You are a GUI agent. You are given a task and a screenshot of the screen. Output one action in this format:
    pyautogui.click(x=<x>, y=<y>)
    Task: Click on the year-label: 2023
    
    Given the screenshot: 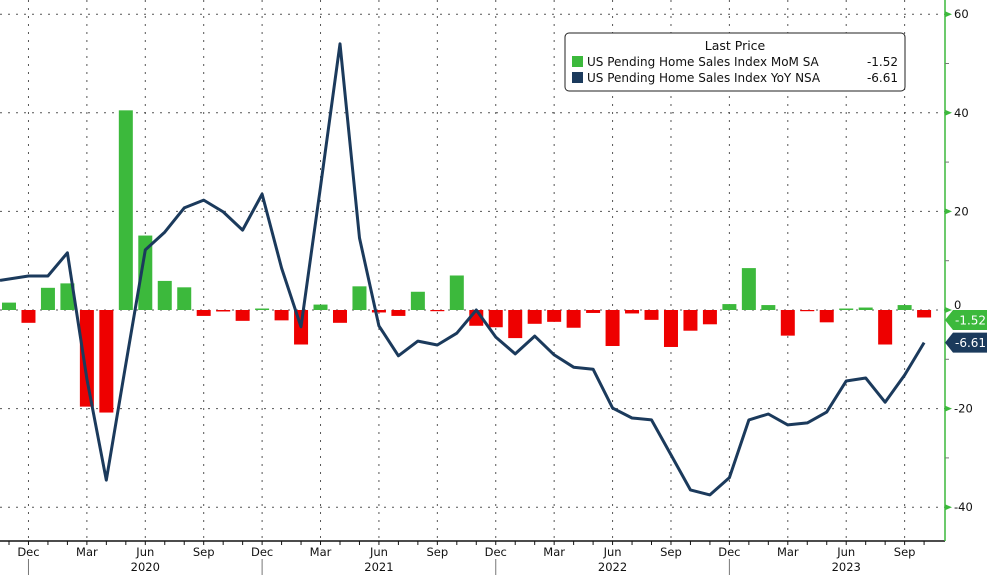 What is the action you would take?
    pyautogui.click(x=846, y=567)
    